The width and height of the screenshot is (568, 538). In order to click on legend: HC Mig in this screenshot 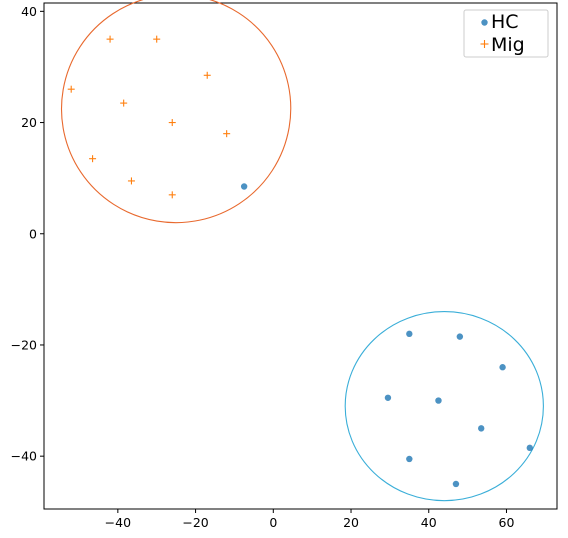, I will do `click(506, 33)`.